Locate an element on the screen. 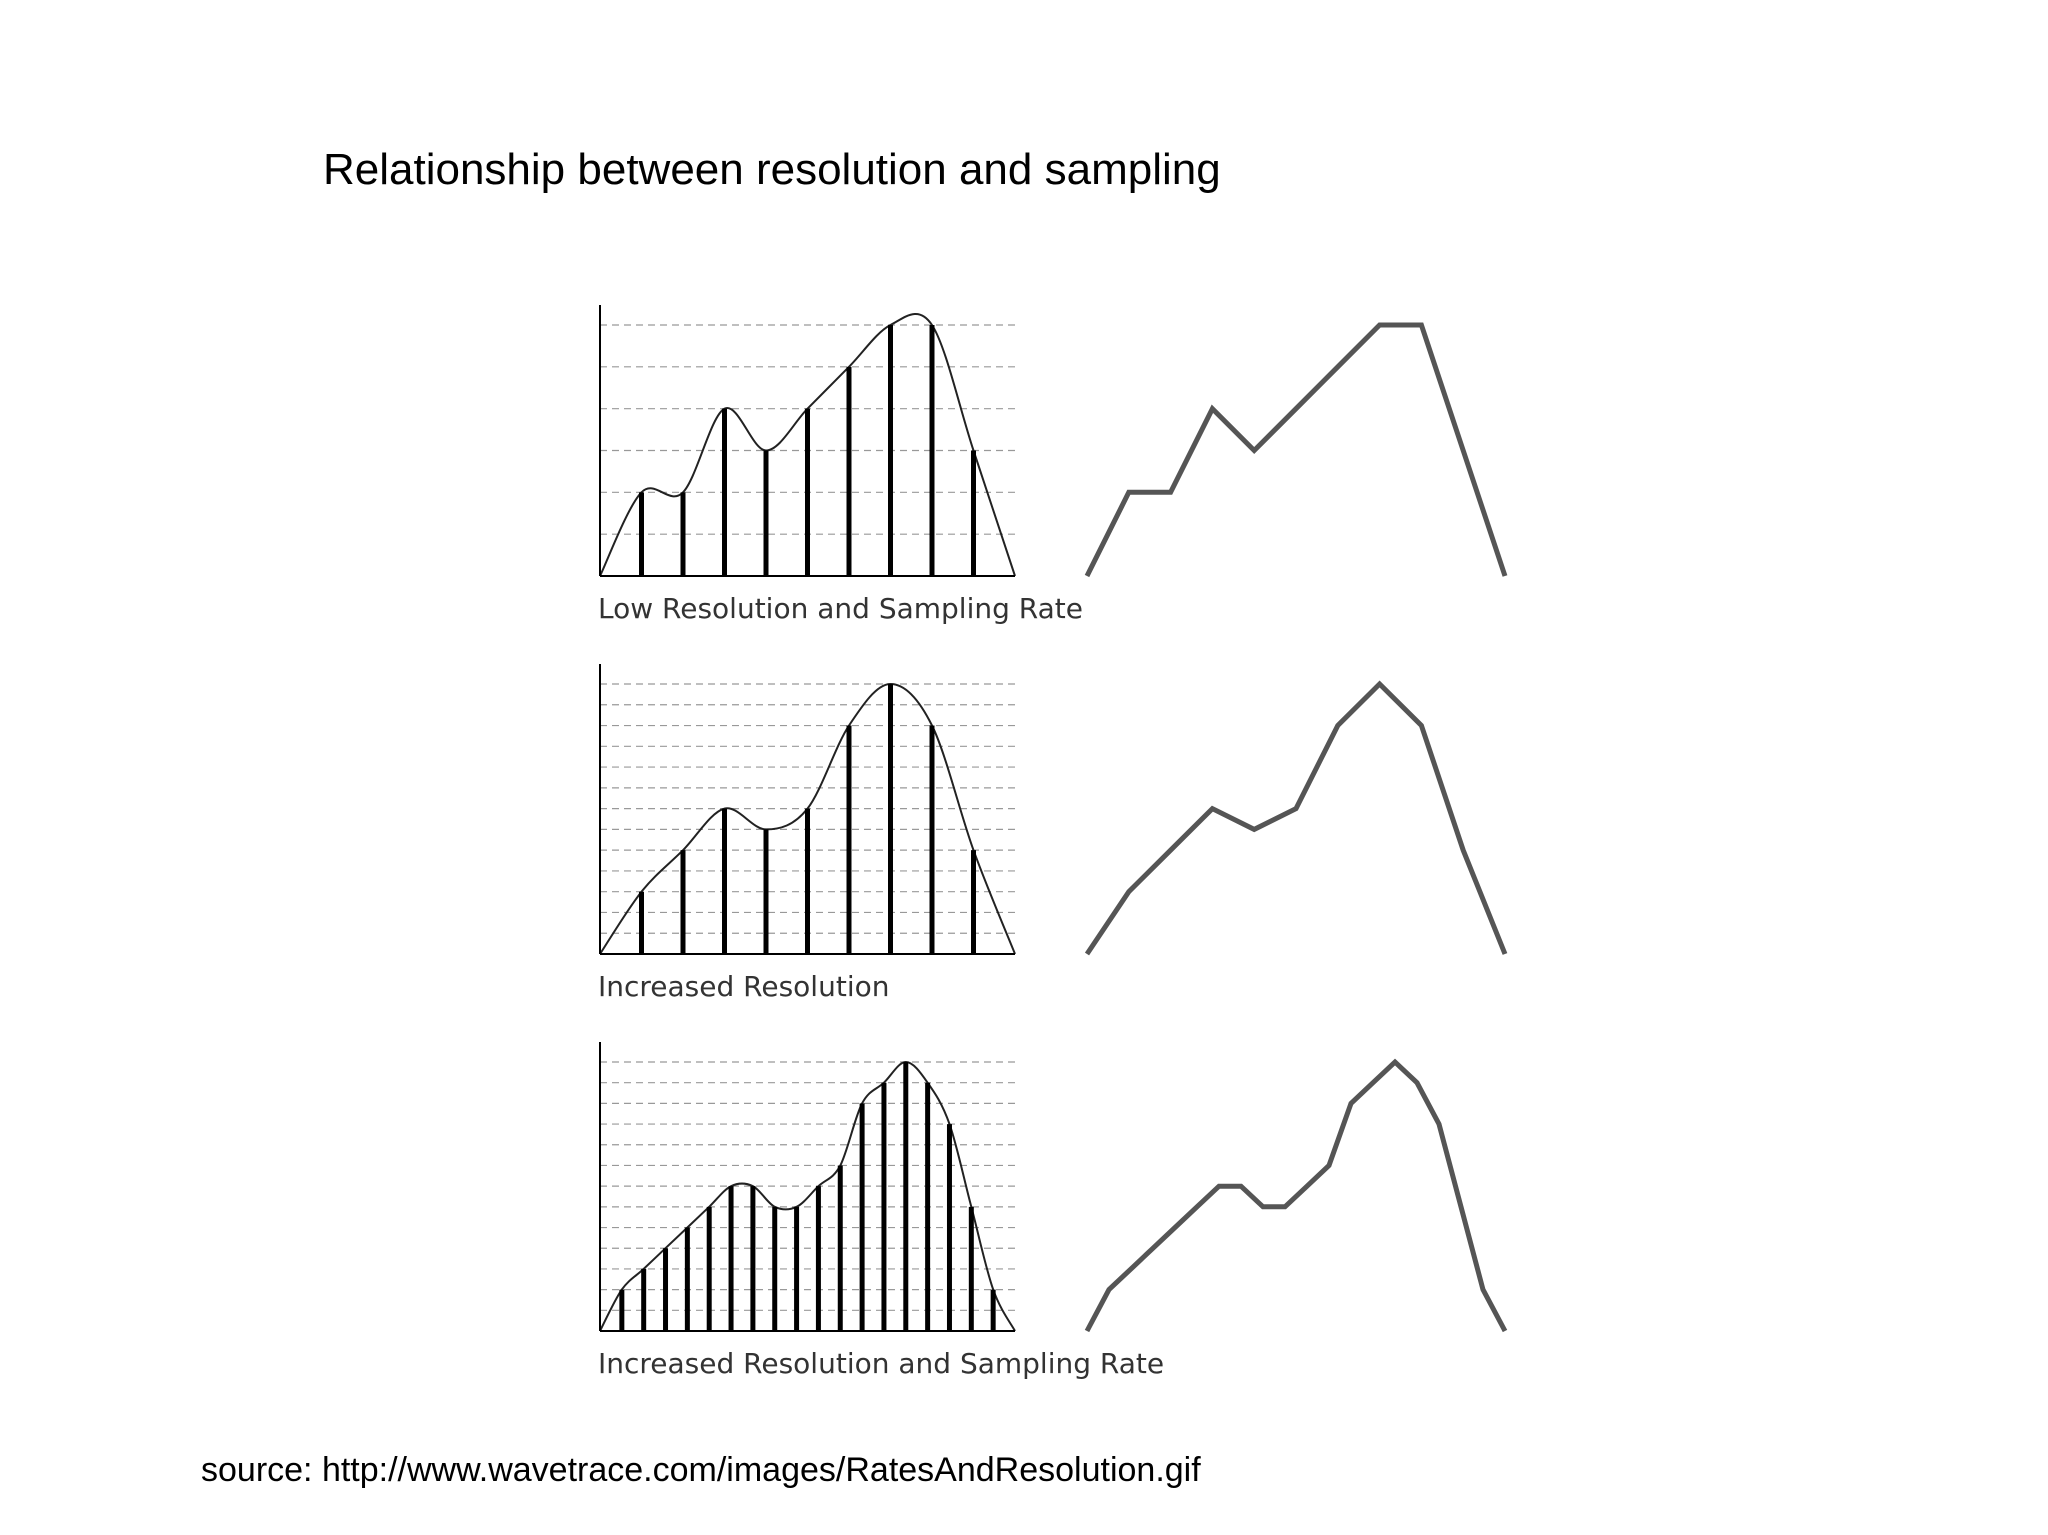 This screenshot has width=2048, height=1535. panel-increased-resolution-and-sampling-rate: Increased Resolution and Sampling Rate is located at coordinates (1053, 1211).